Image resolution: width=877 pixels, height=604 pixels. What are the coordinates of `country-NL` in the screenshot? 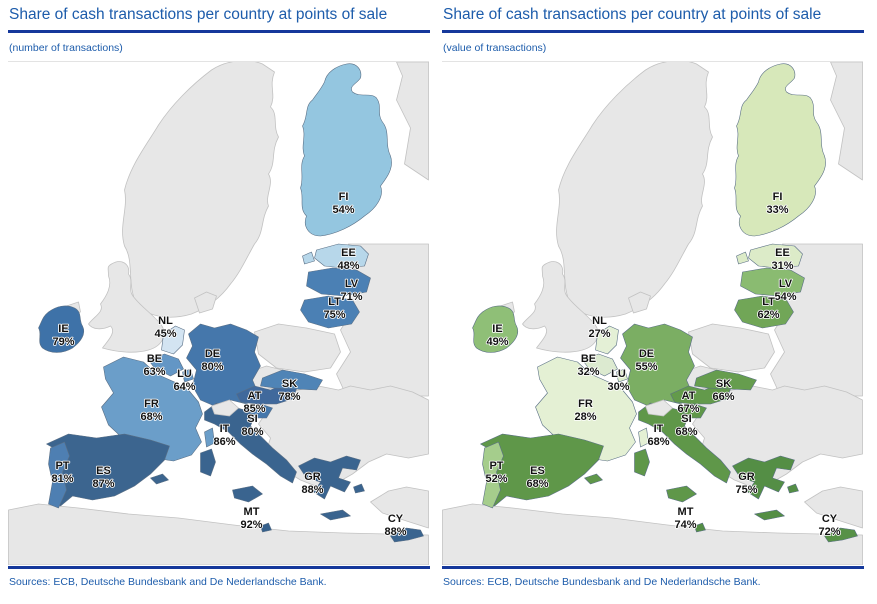 It's located at (607, 340).